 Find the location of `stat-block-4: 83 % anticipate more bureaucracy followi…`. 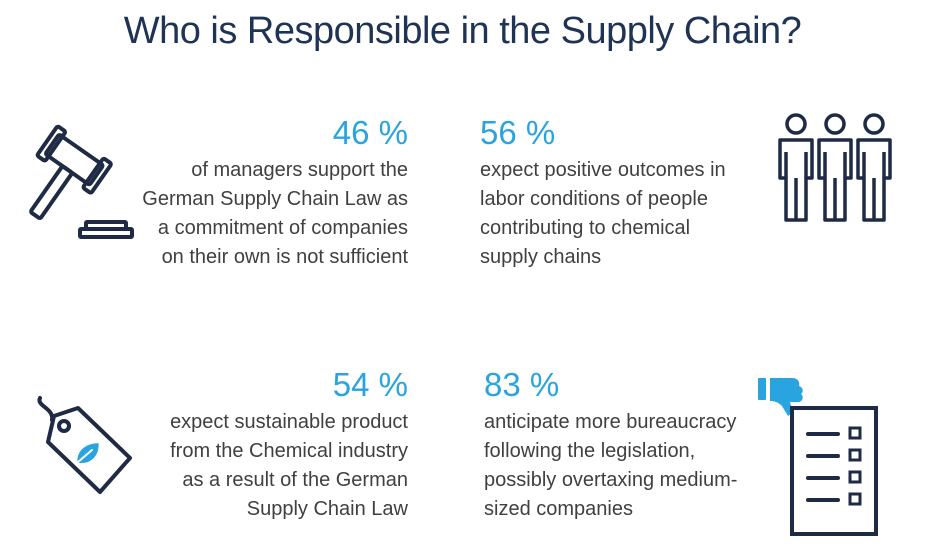

stat-block-4: 83 % anticipate more bureaucracy followi… is located at coordinates (629, 445).